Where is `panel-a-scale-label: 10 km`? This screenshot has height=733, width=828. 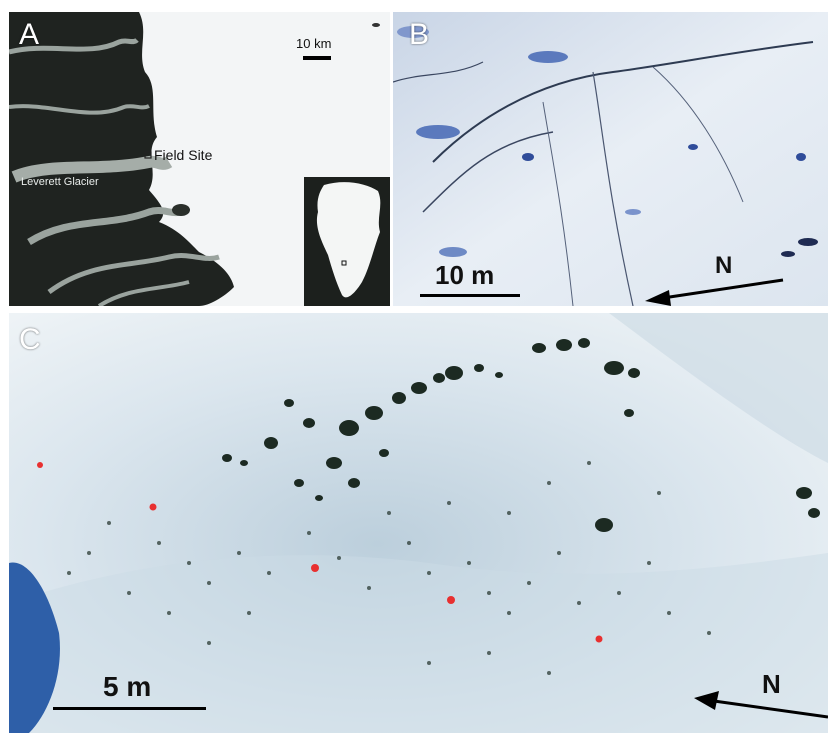
panel-a-scale-label: 10 km is located at coordinates (314, 43).